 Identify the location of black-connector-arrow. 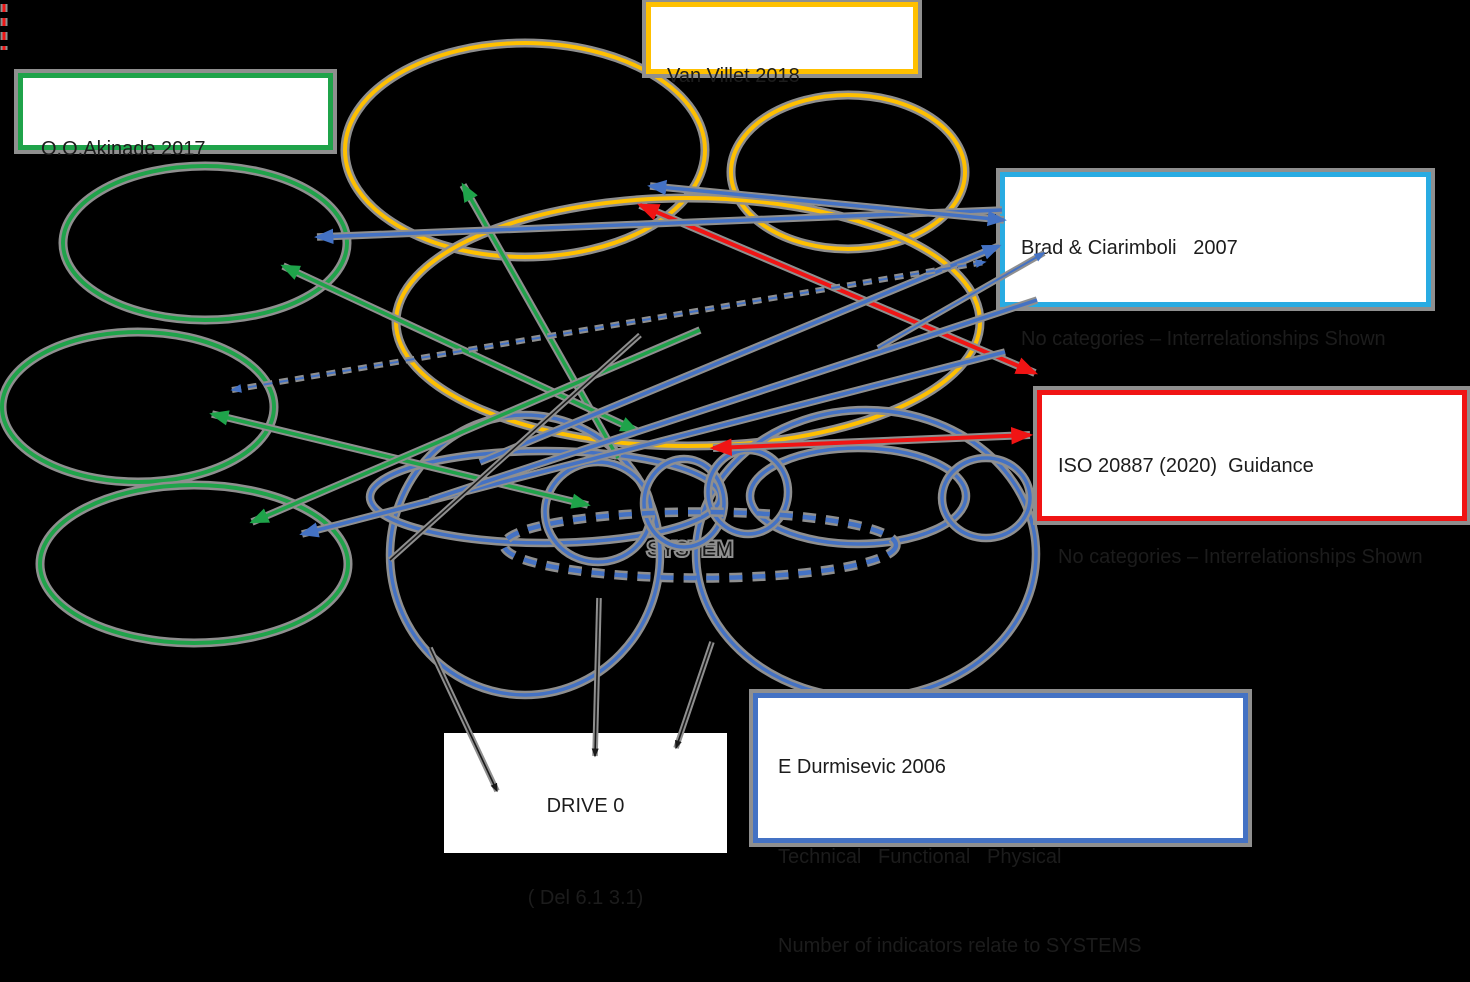
(515, 447).